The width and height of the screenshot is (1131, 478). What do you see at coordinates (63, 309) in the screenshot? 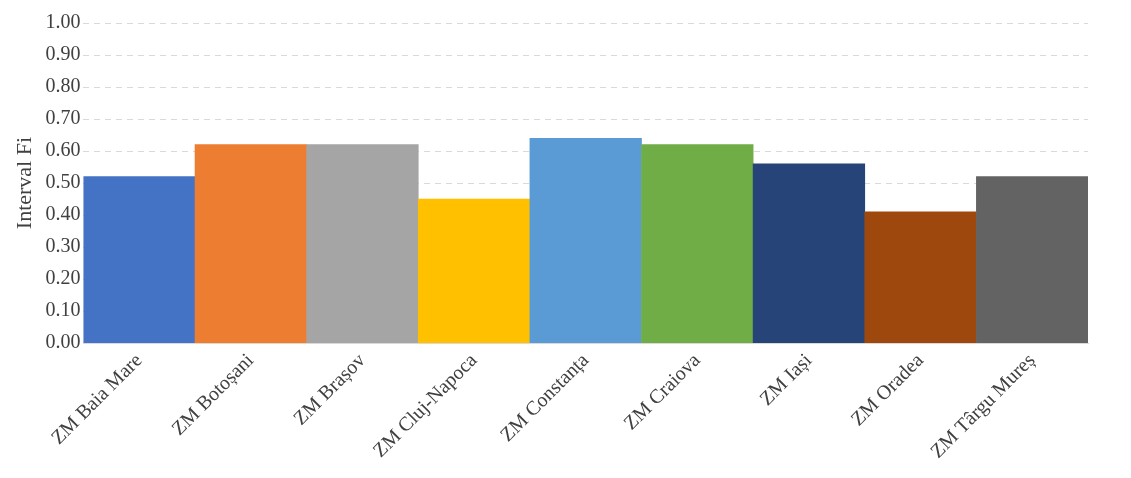
I see `y-tick-label: 0.10` at bounding box center [63, 309].